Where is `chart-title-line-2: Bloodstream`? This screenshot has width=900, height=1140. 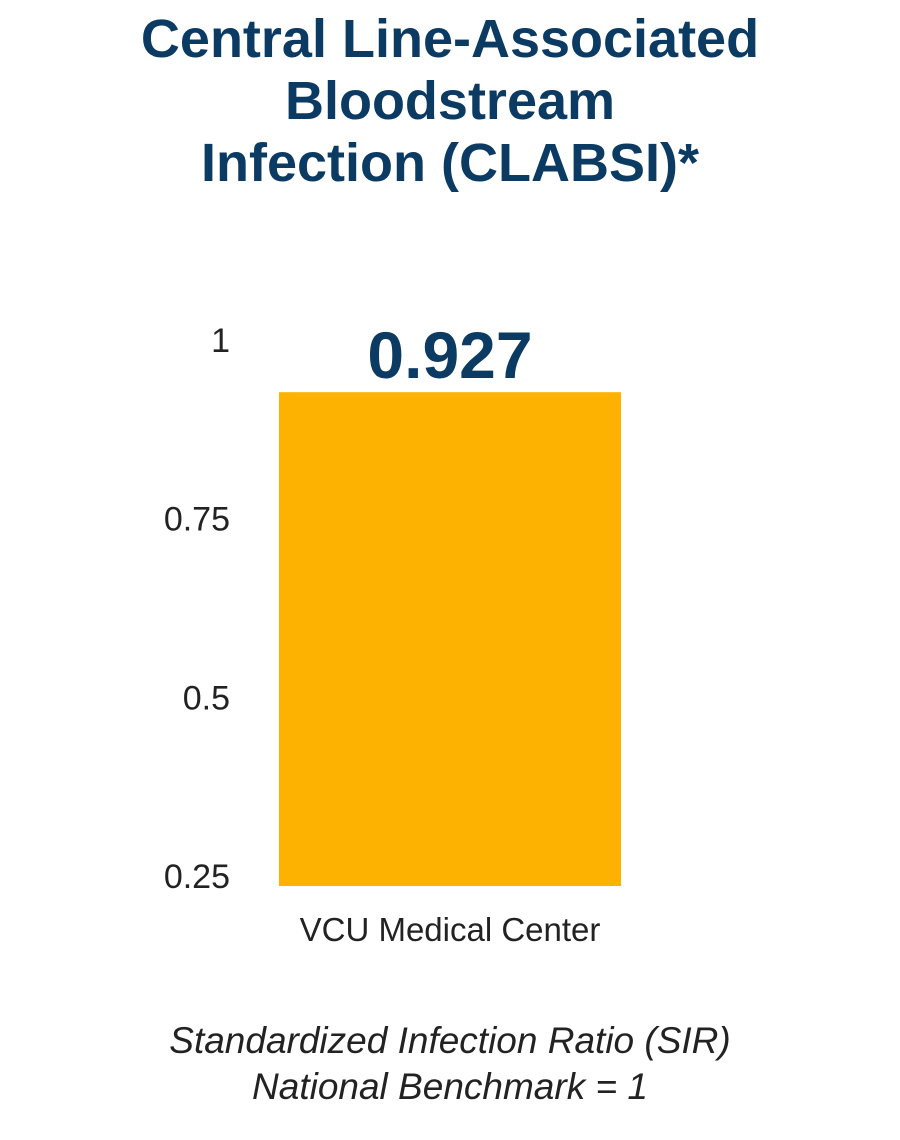
chart-title-line-2: Bloodstream is located at coordinates (450, 101).